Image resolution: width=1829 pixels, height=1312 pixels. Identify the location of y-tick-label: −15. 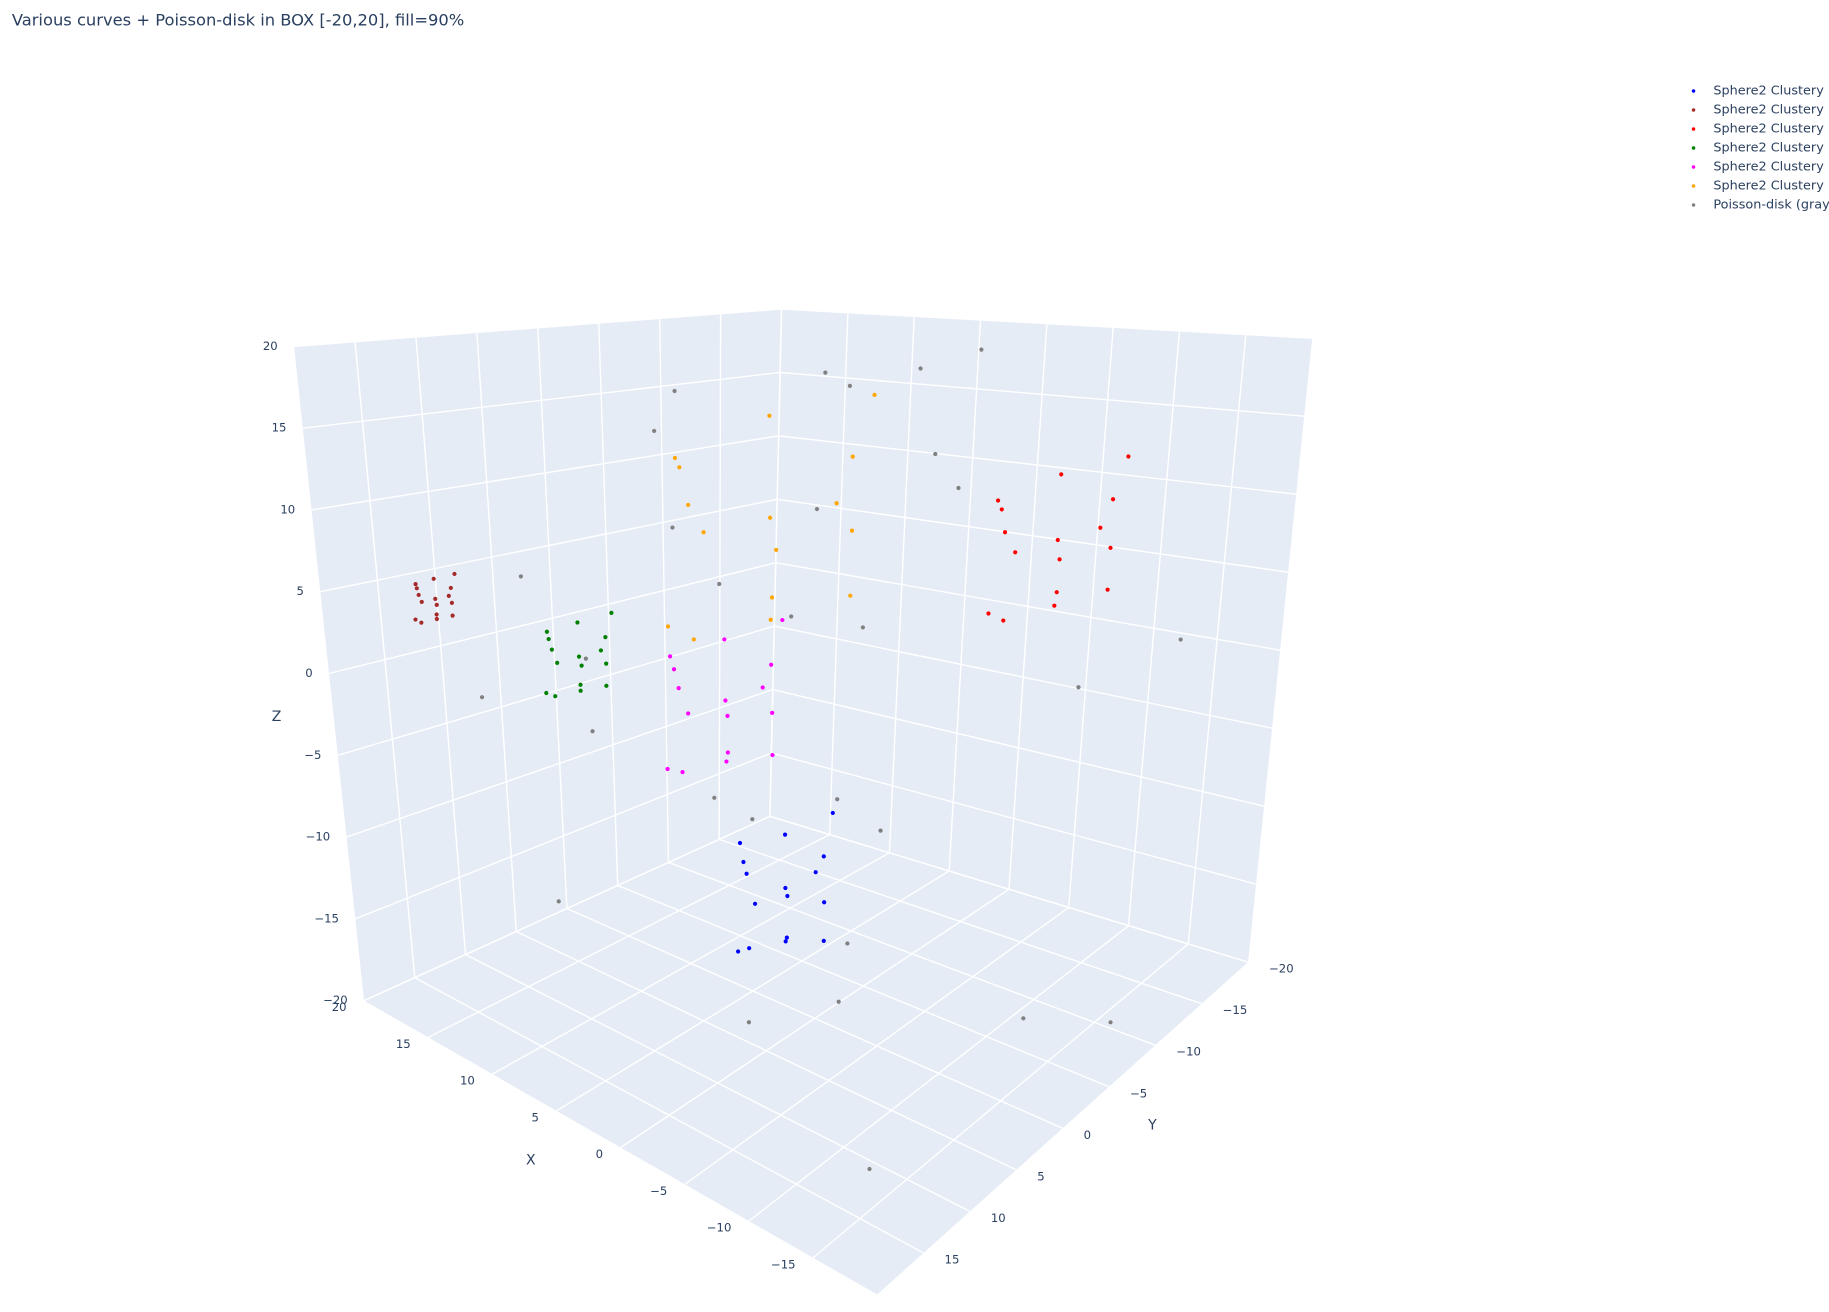
(1235, 1010).